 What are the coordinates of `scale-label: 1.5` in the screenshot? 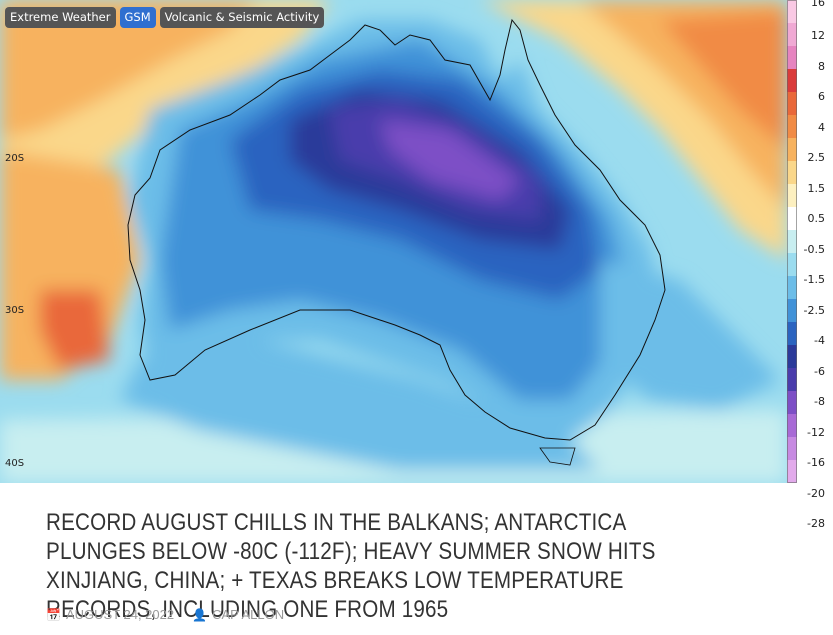 It's located at (816, 188).